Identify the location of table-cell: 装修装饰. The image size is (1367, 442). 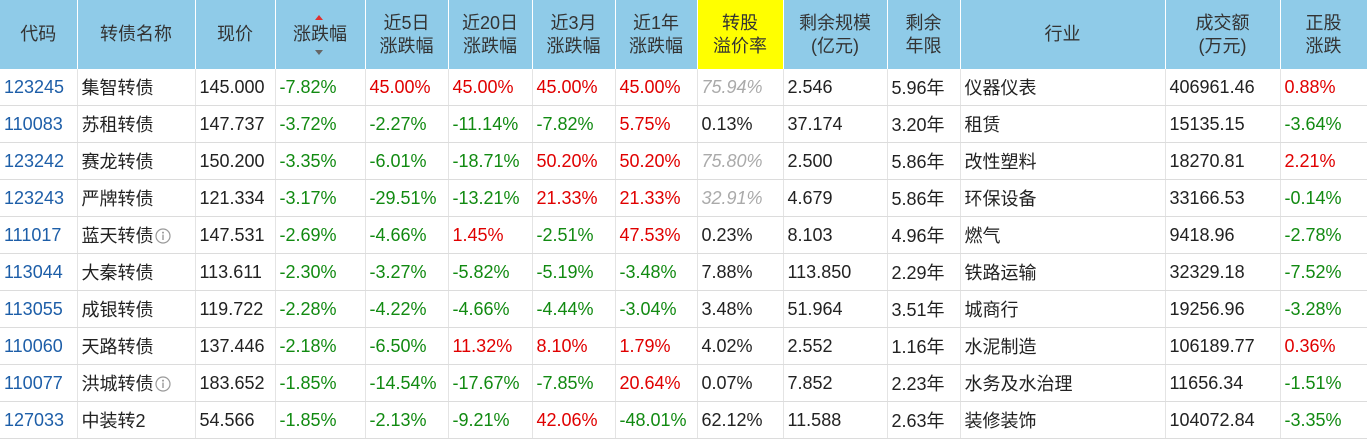
(1063, 420).